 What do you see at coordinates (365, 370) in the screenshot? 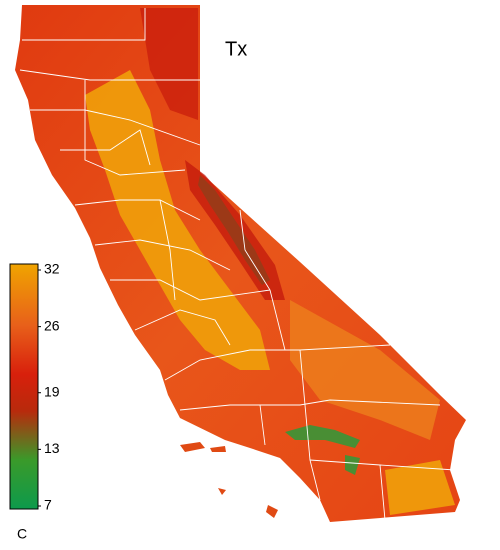
I see `desert-area` at bounding box center [365, 370].